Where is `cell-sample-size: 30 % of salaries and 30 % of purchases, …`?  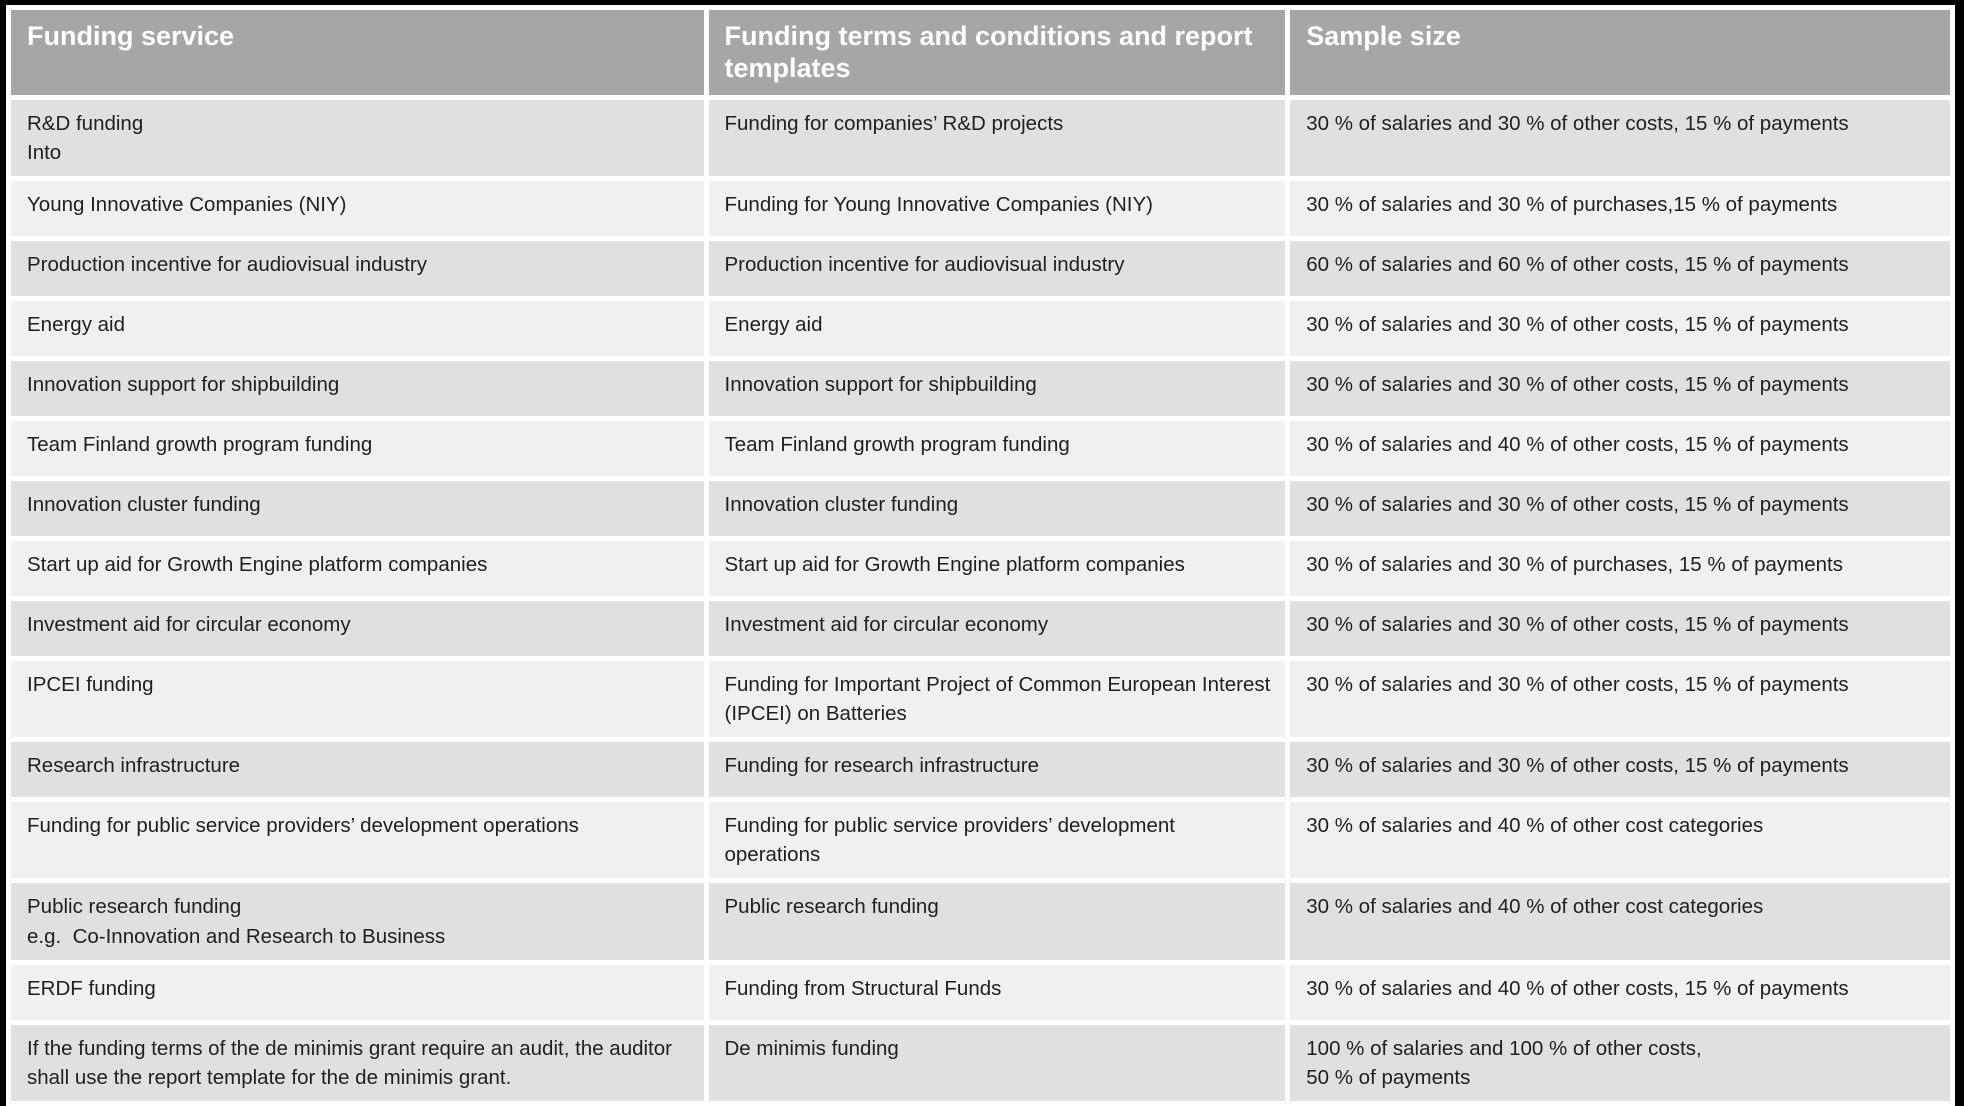 cell-sample-size: 30 % of salaries and 30 % of purchases, … is located at coordinates (1620, 568).